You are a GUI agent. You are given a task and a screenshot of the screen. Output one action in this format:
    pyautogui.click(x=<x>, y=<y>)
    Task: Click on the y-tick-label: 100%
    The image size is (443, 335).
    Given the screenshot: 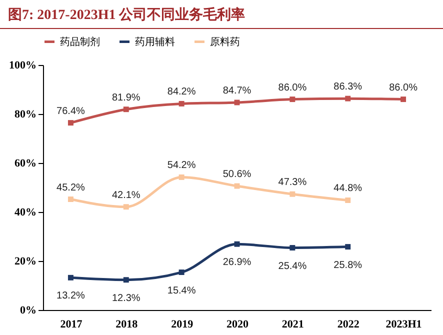 What is the action you would take?
    pyautogui.click(x=22, y=66)
    